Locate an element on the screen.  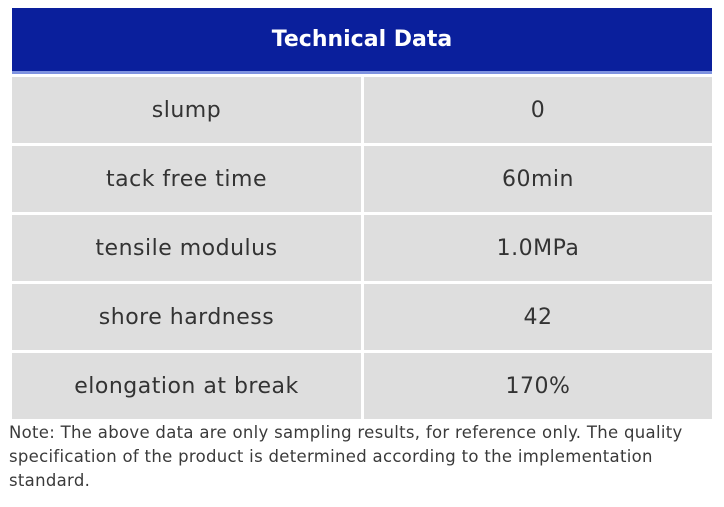
table-row: elongation at break 170% is located at coordinates (362, 386).